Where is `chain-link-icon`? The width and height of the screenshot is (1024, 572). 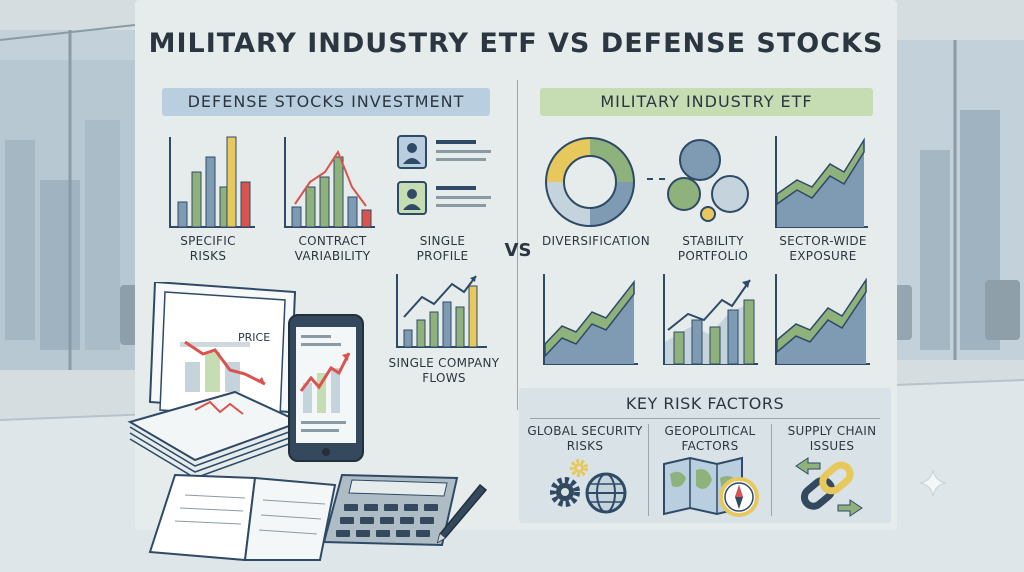 chain-link-icon is located at coordinates (827, 485).